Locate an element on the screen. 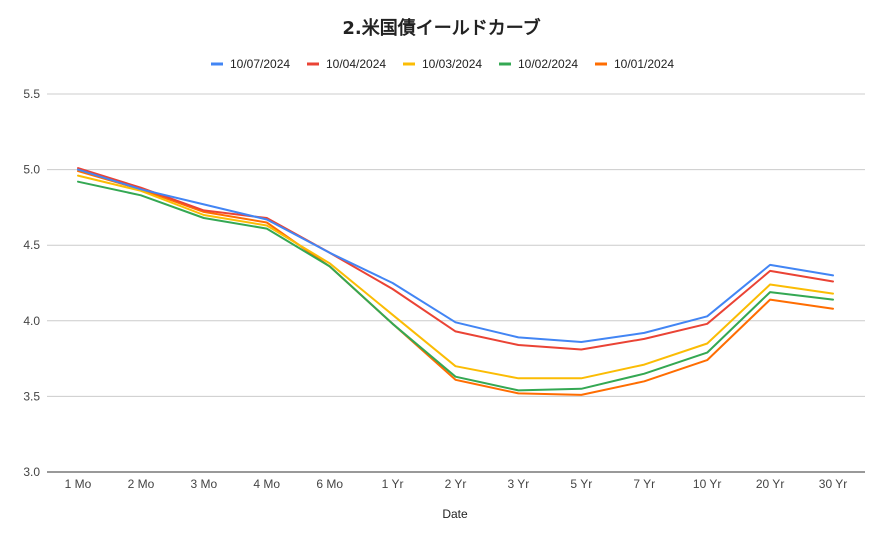 This screenshot has height=540, width=883. x-tick-label: 30 Yr is located at coordinates (833, 484).